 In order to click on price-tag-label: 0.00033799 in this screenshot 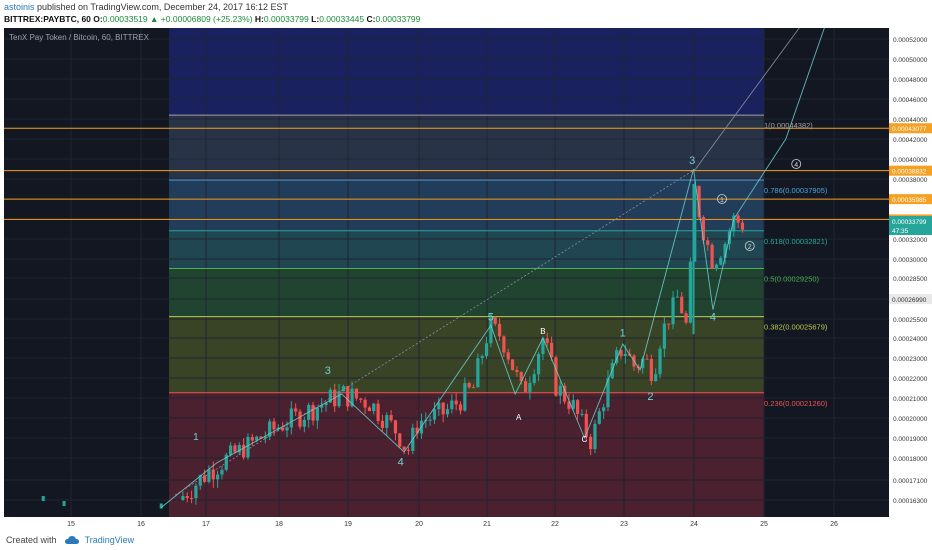, I will do `click(909, 222)`.